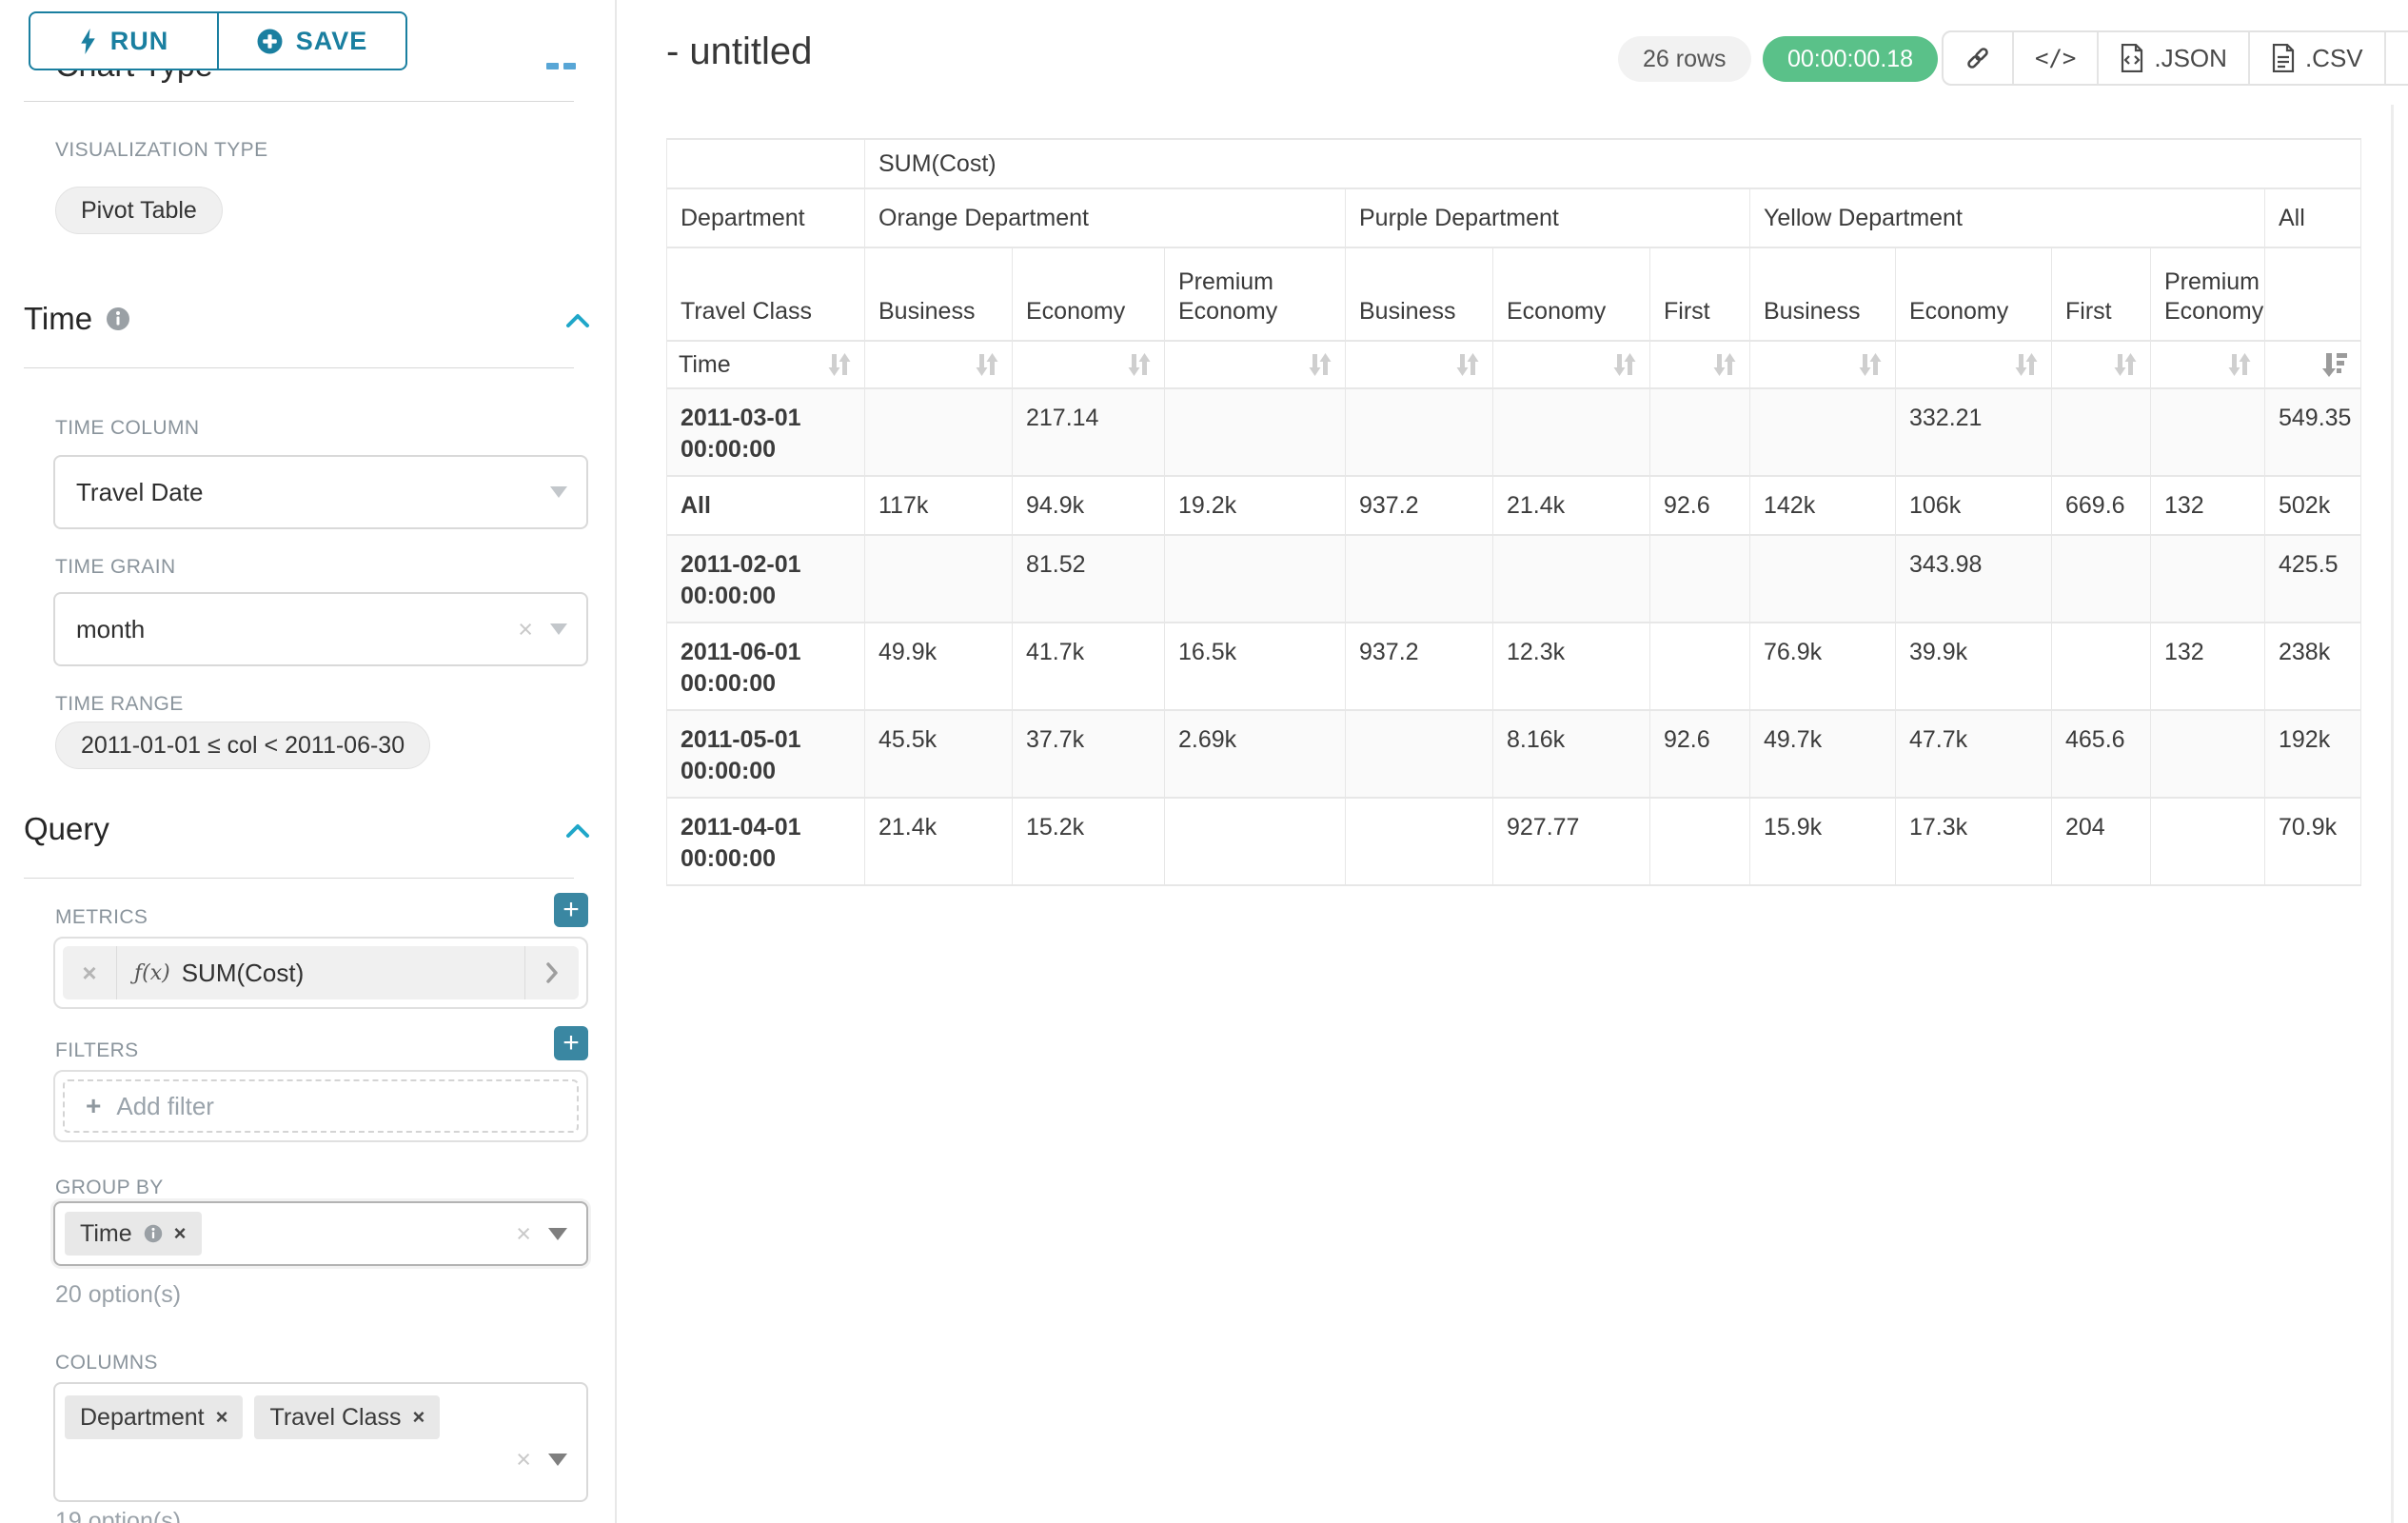  Describe the element at coordinates (2312, 506) in the screenshot. I see `pivot-value-cell: 502k` at that location.